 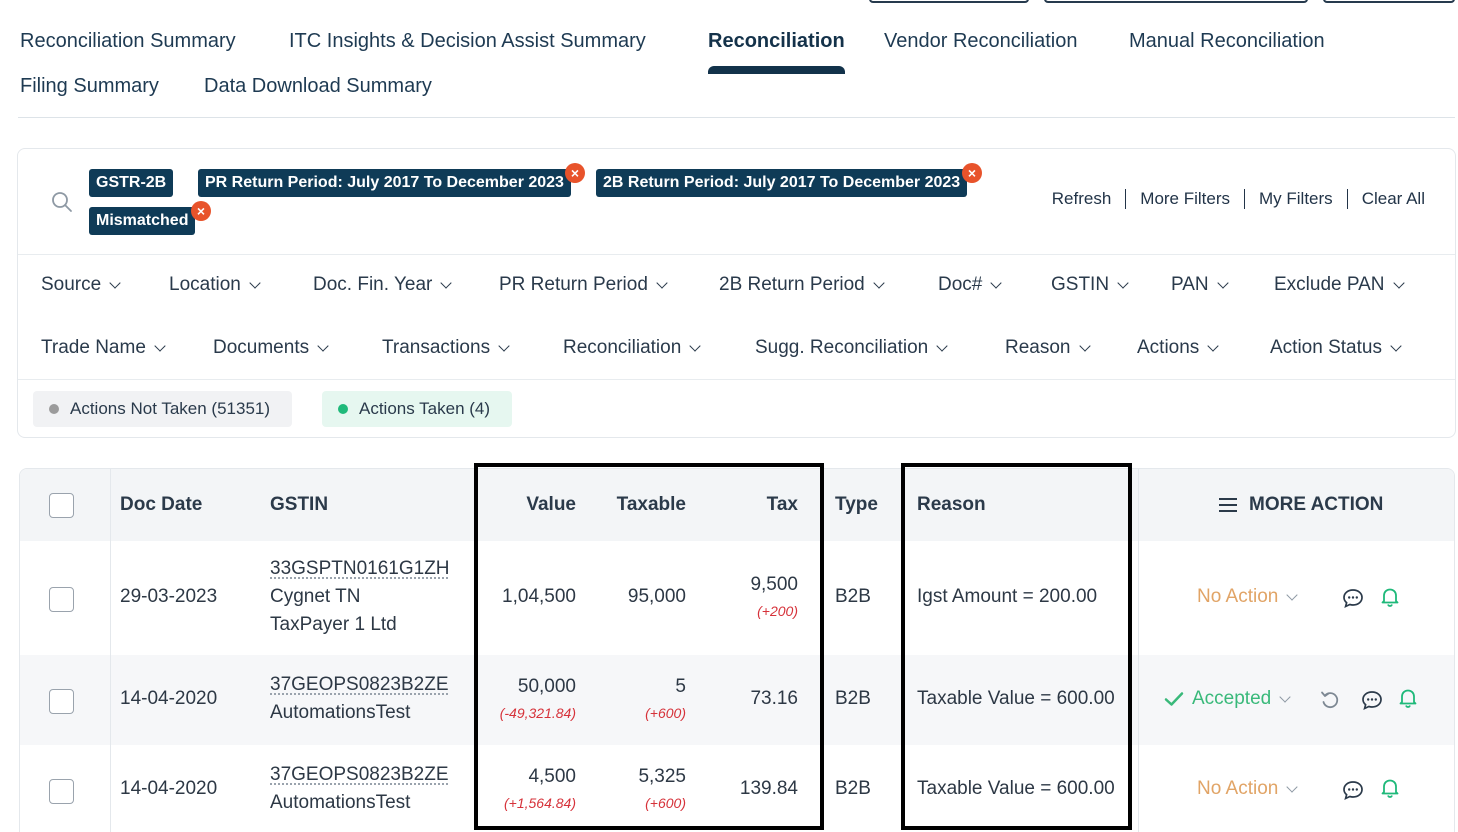 What do you see at coordinates (170, 409) in the screenshot?
I see `actions-not-taken-label: Actions Not Taken (51351)` at bounding box center [170, 409].